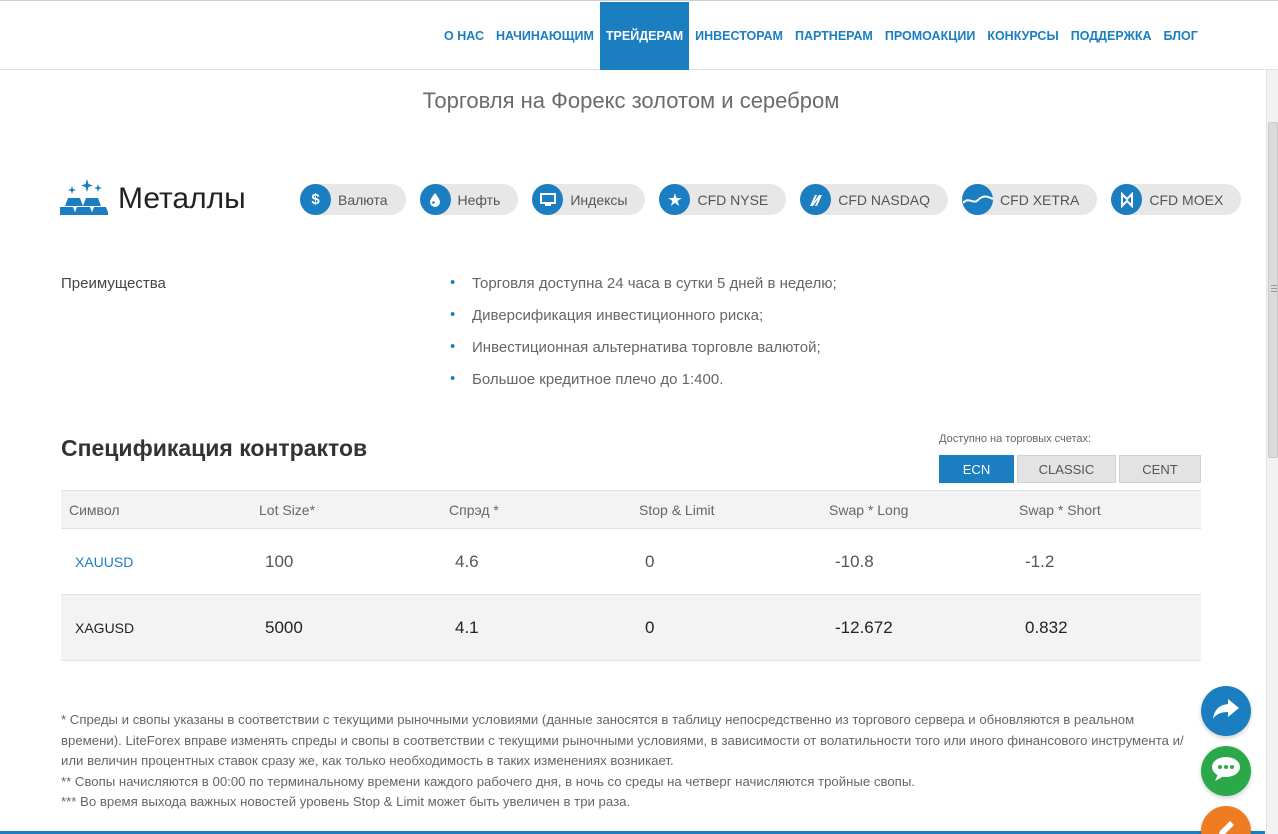  What do you see at coordinates (1040, 199) in the screenshot?
I see `category-label: CFD XETRA` at bounding box center [1040, 199].